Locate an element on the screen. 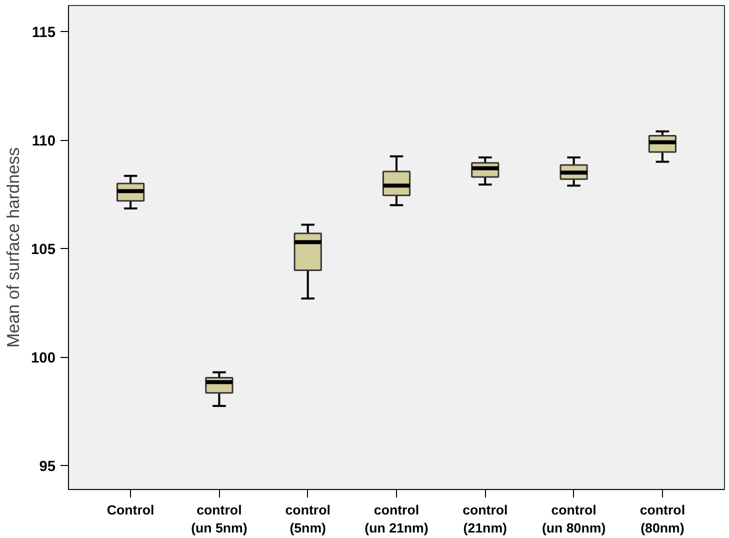 This screenshot has width=729, height=538. x-tick-label: control (un 5nm) is located at coordinates (219, 519).